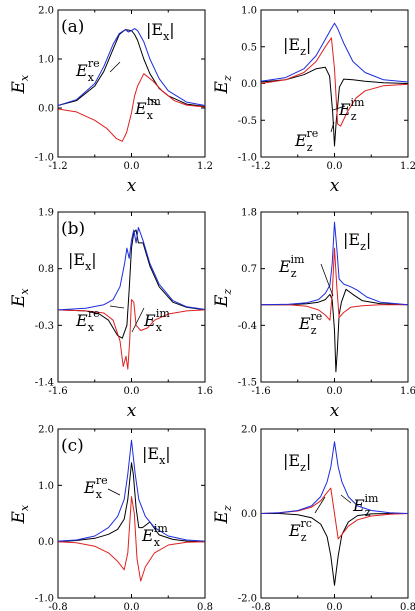  I want to click on y-tick-label: -0.5, so click(247, 121).